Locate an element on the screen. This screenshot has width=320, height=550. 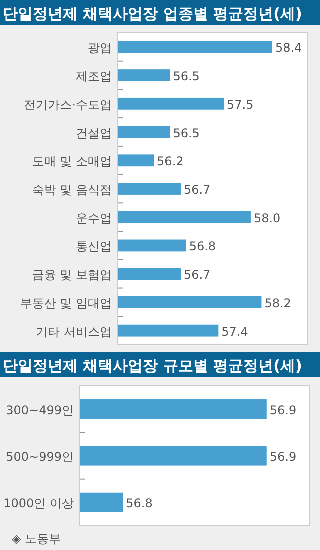
y-tick-label: 숙박 및 음식점 is located at coordinates (72, 190).